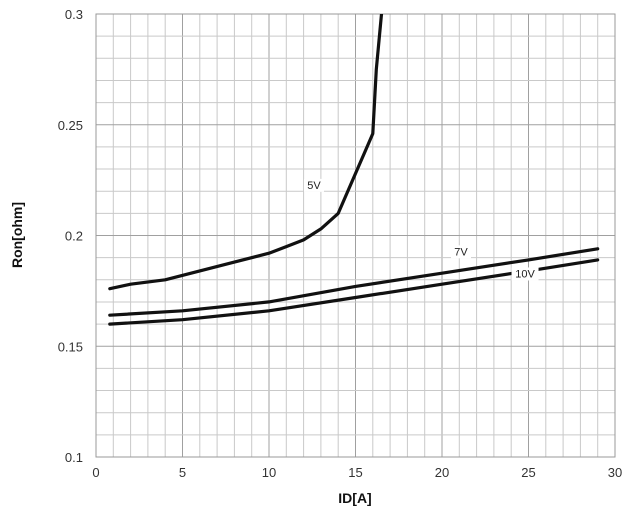 This screenshot has height=512, width=630. I want to click on y-tick-label: 0.1, so click(74, 457).